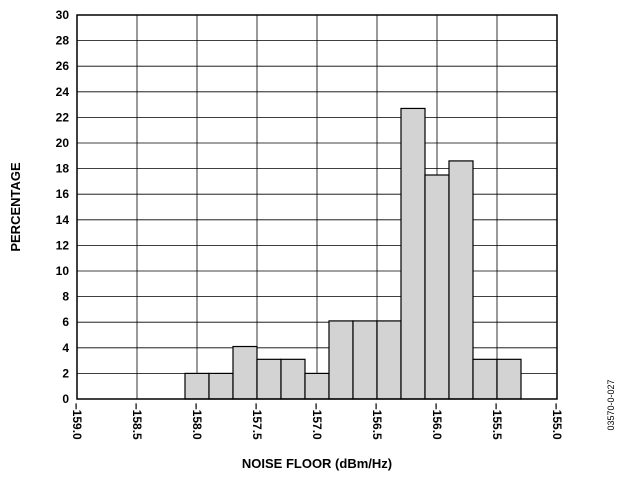  Describe the element at coordinates (63, 245) in the screenshot. I see `y-tick-label: 12` at that location.